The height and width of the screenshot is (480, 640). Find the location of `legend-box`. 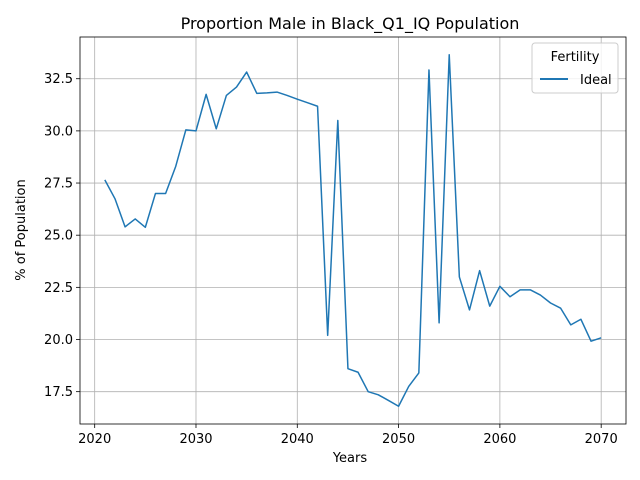

legend-box is located at coordinates (575, 68).